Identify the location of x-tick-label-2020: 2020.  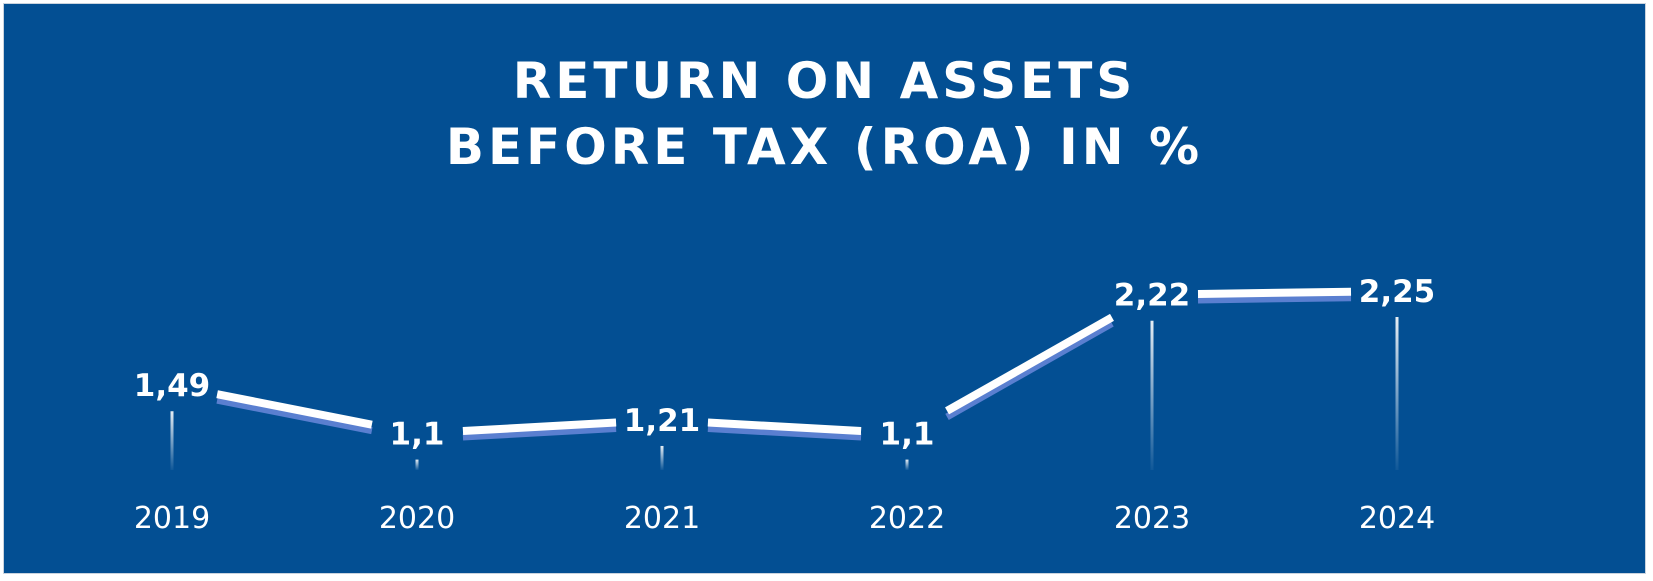
(417, 518).